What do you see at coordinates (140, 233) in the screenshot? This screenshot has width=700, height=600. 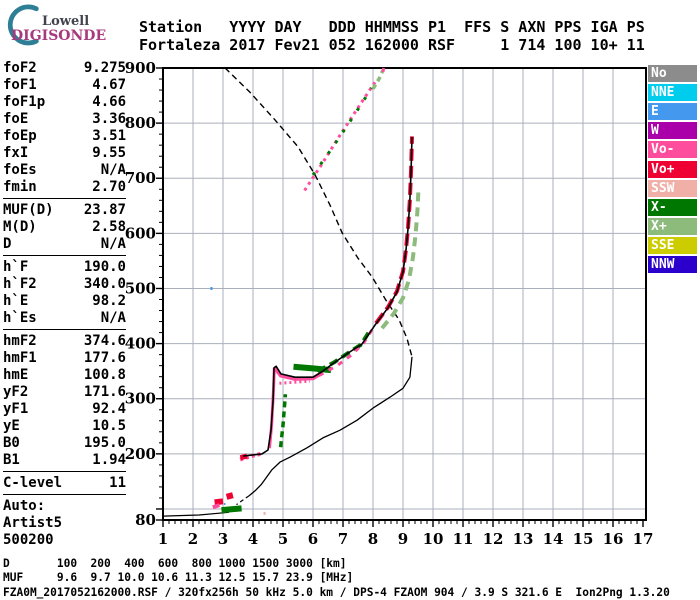 I see `y-tick-label: 600` at bounding box center [140, 233].